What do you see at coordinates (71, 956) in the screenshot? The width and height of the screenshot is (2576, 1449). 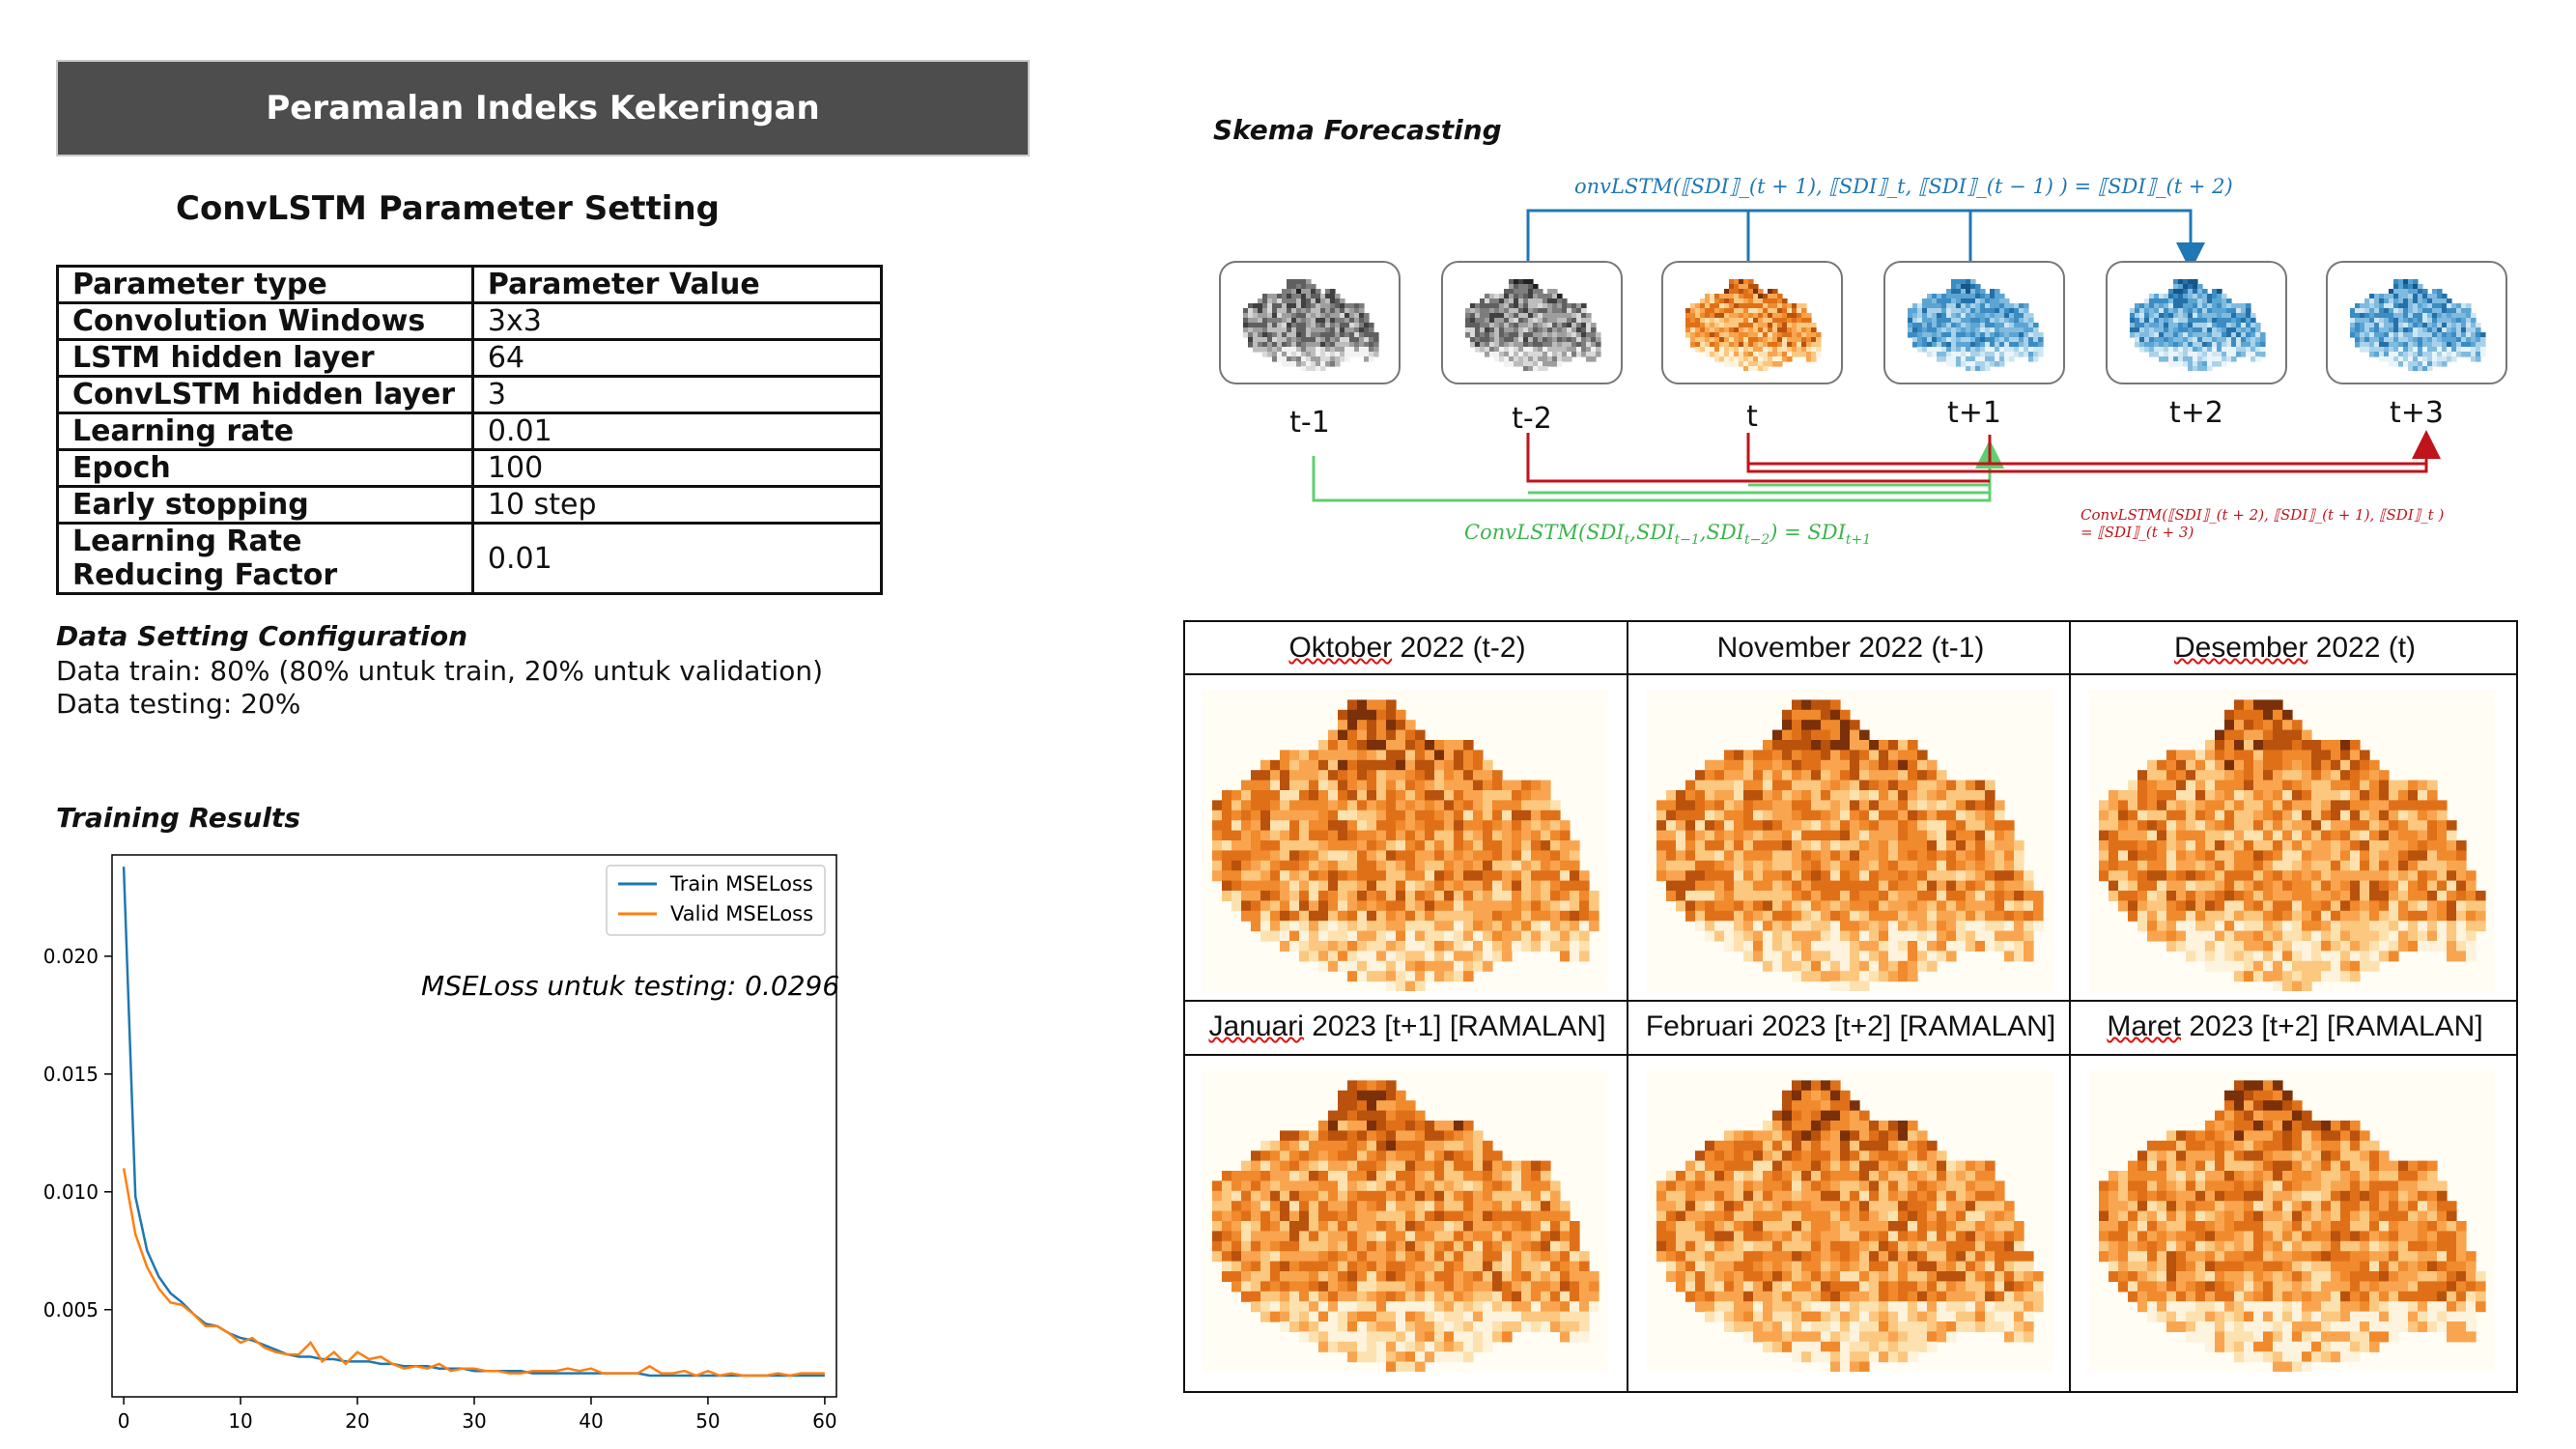 I see `y-tick-label: 0.020` at bounding box center [71, 956].